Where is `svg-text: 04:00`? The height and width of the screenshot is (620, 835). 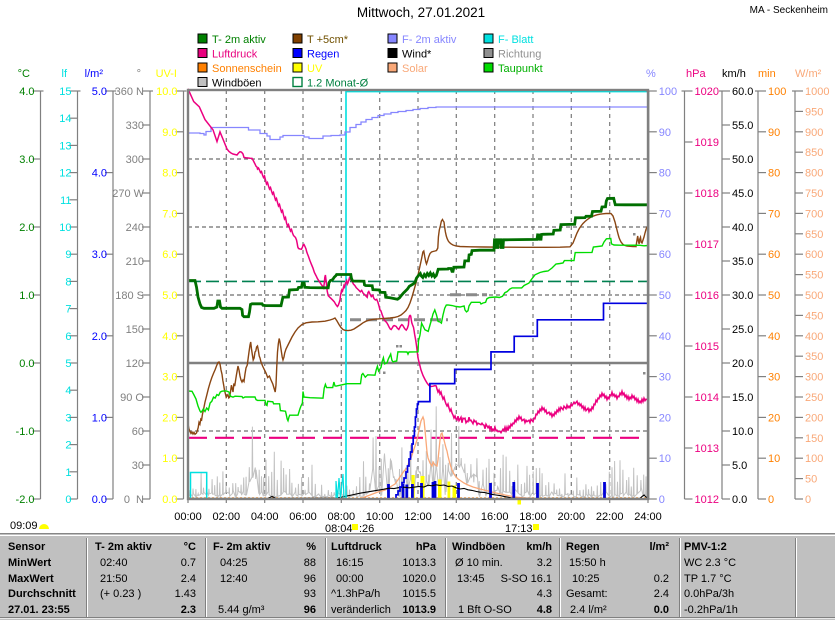 svg-text: 04:00 is located at coordinates (265, 517).